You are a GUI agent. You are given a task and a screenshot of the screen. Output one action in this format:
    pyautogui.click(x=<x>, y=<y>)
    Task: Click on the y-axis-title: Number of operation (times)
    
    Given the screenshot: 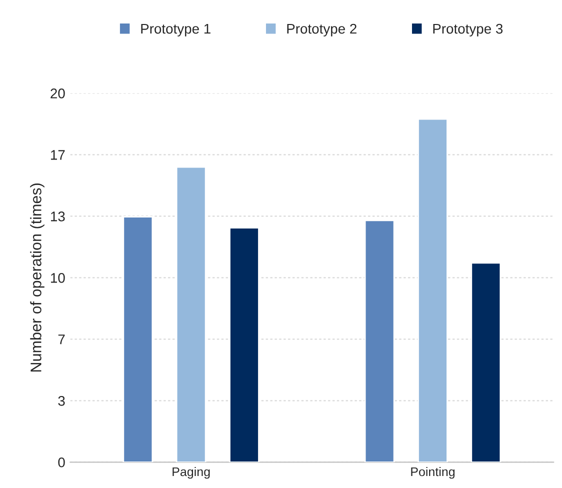 What is the action you would take?
    pyautogui.click(x=37, y=278)
    